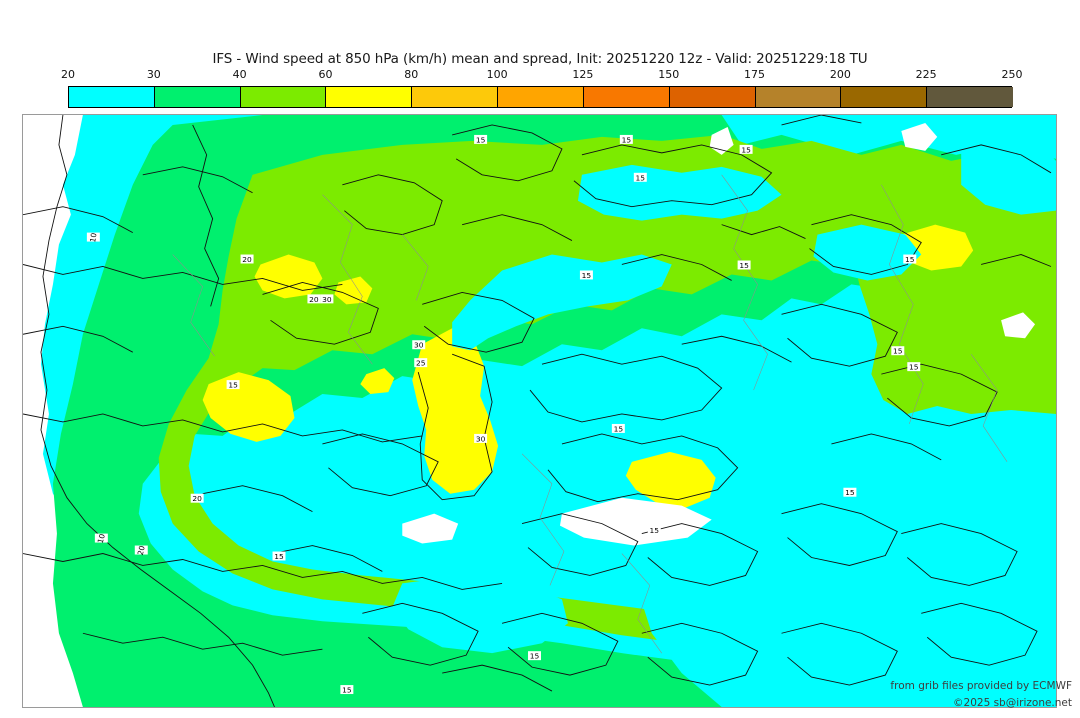 The image size is (1080, 718). Describe the element at coordinates (497, 74) in the screenshot. I see `colorbar-tick-100: 100` at that location.